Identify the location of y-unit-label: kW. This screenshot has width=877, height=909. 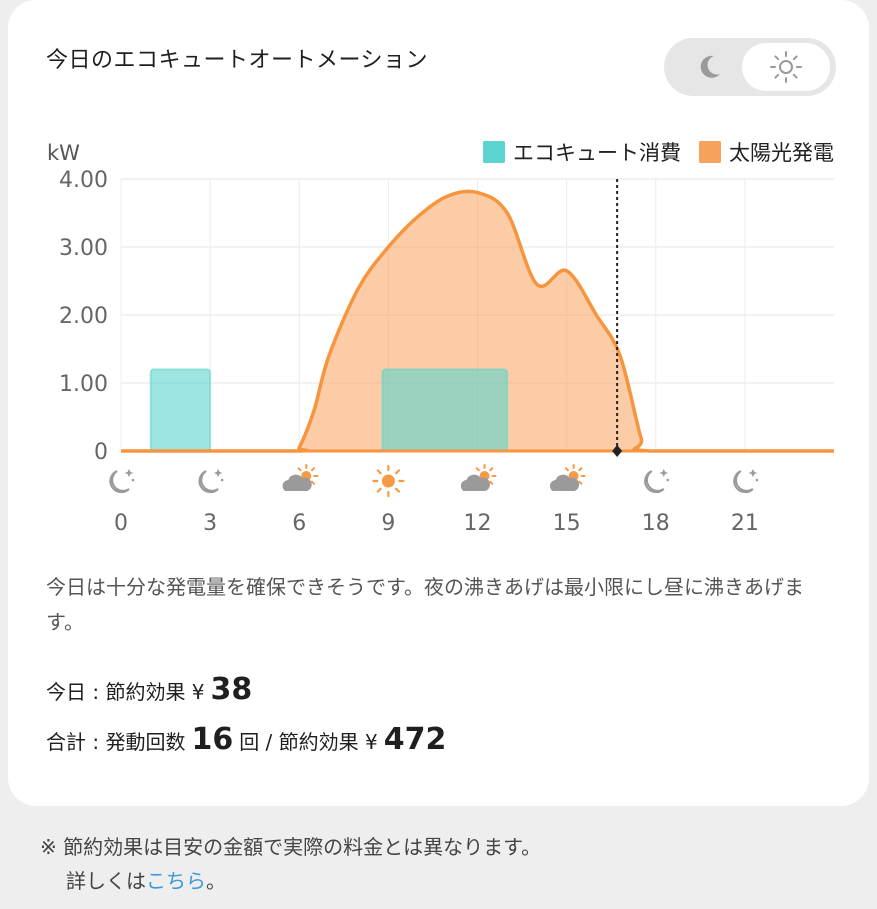
(63, 153).